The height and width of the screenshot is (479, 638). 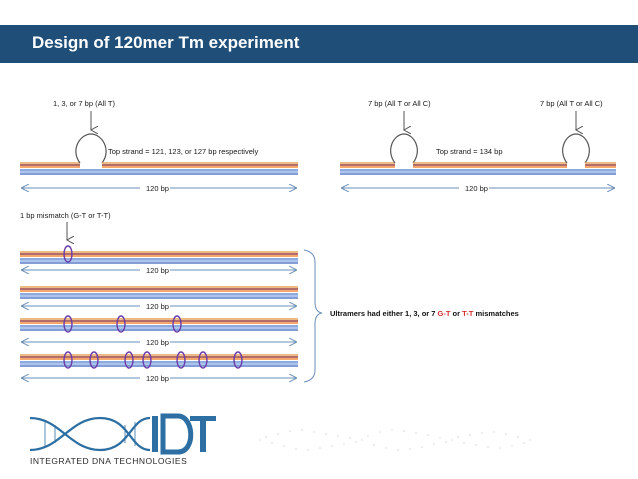 I want to click on title-bar: Design of 120mer Tm experiment, so click(x=319, y=44).